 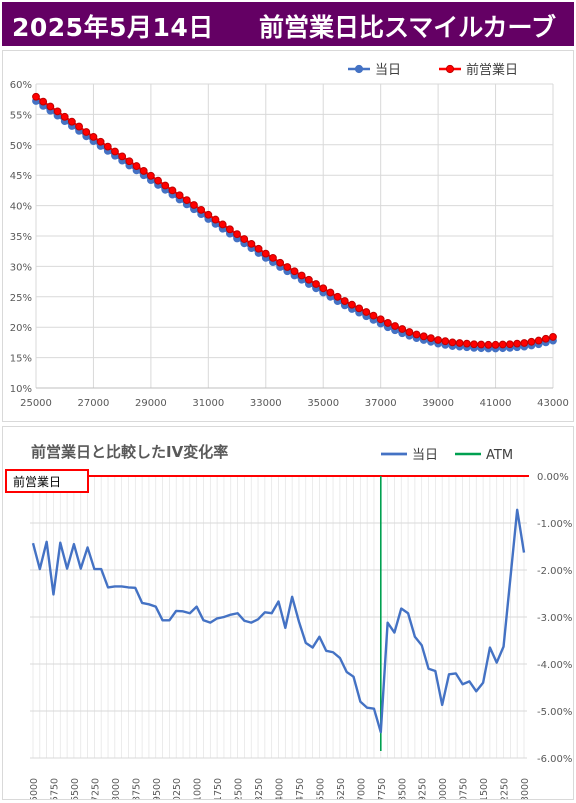 I want to click on x-tick-label: 29000, so click(x=151, y=403).